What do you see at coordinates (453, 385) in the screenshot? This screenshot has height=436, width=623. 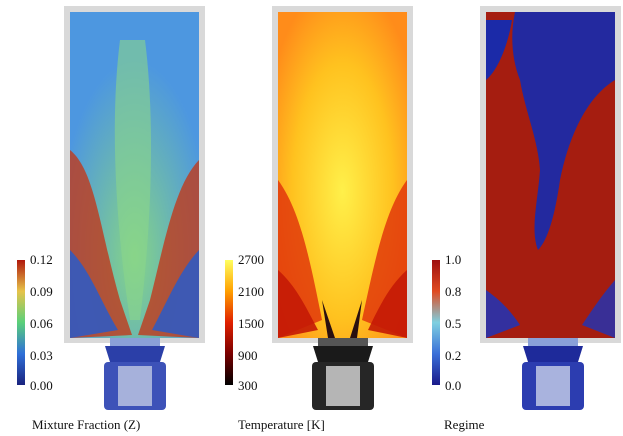 I see `colorbar-tick: 0.0` at bounding box center [453, 385].